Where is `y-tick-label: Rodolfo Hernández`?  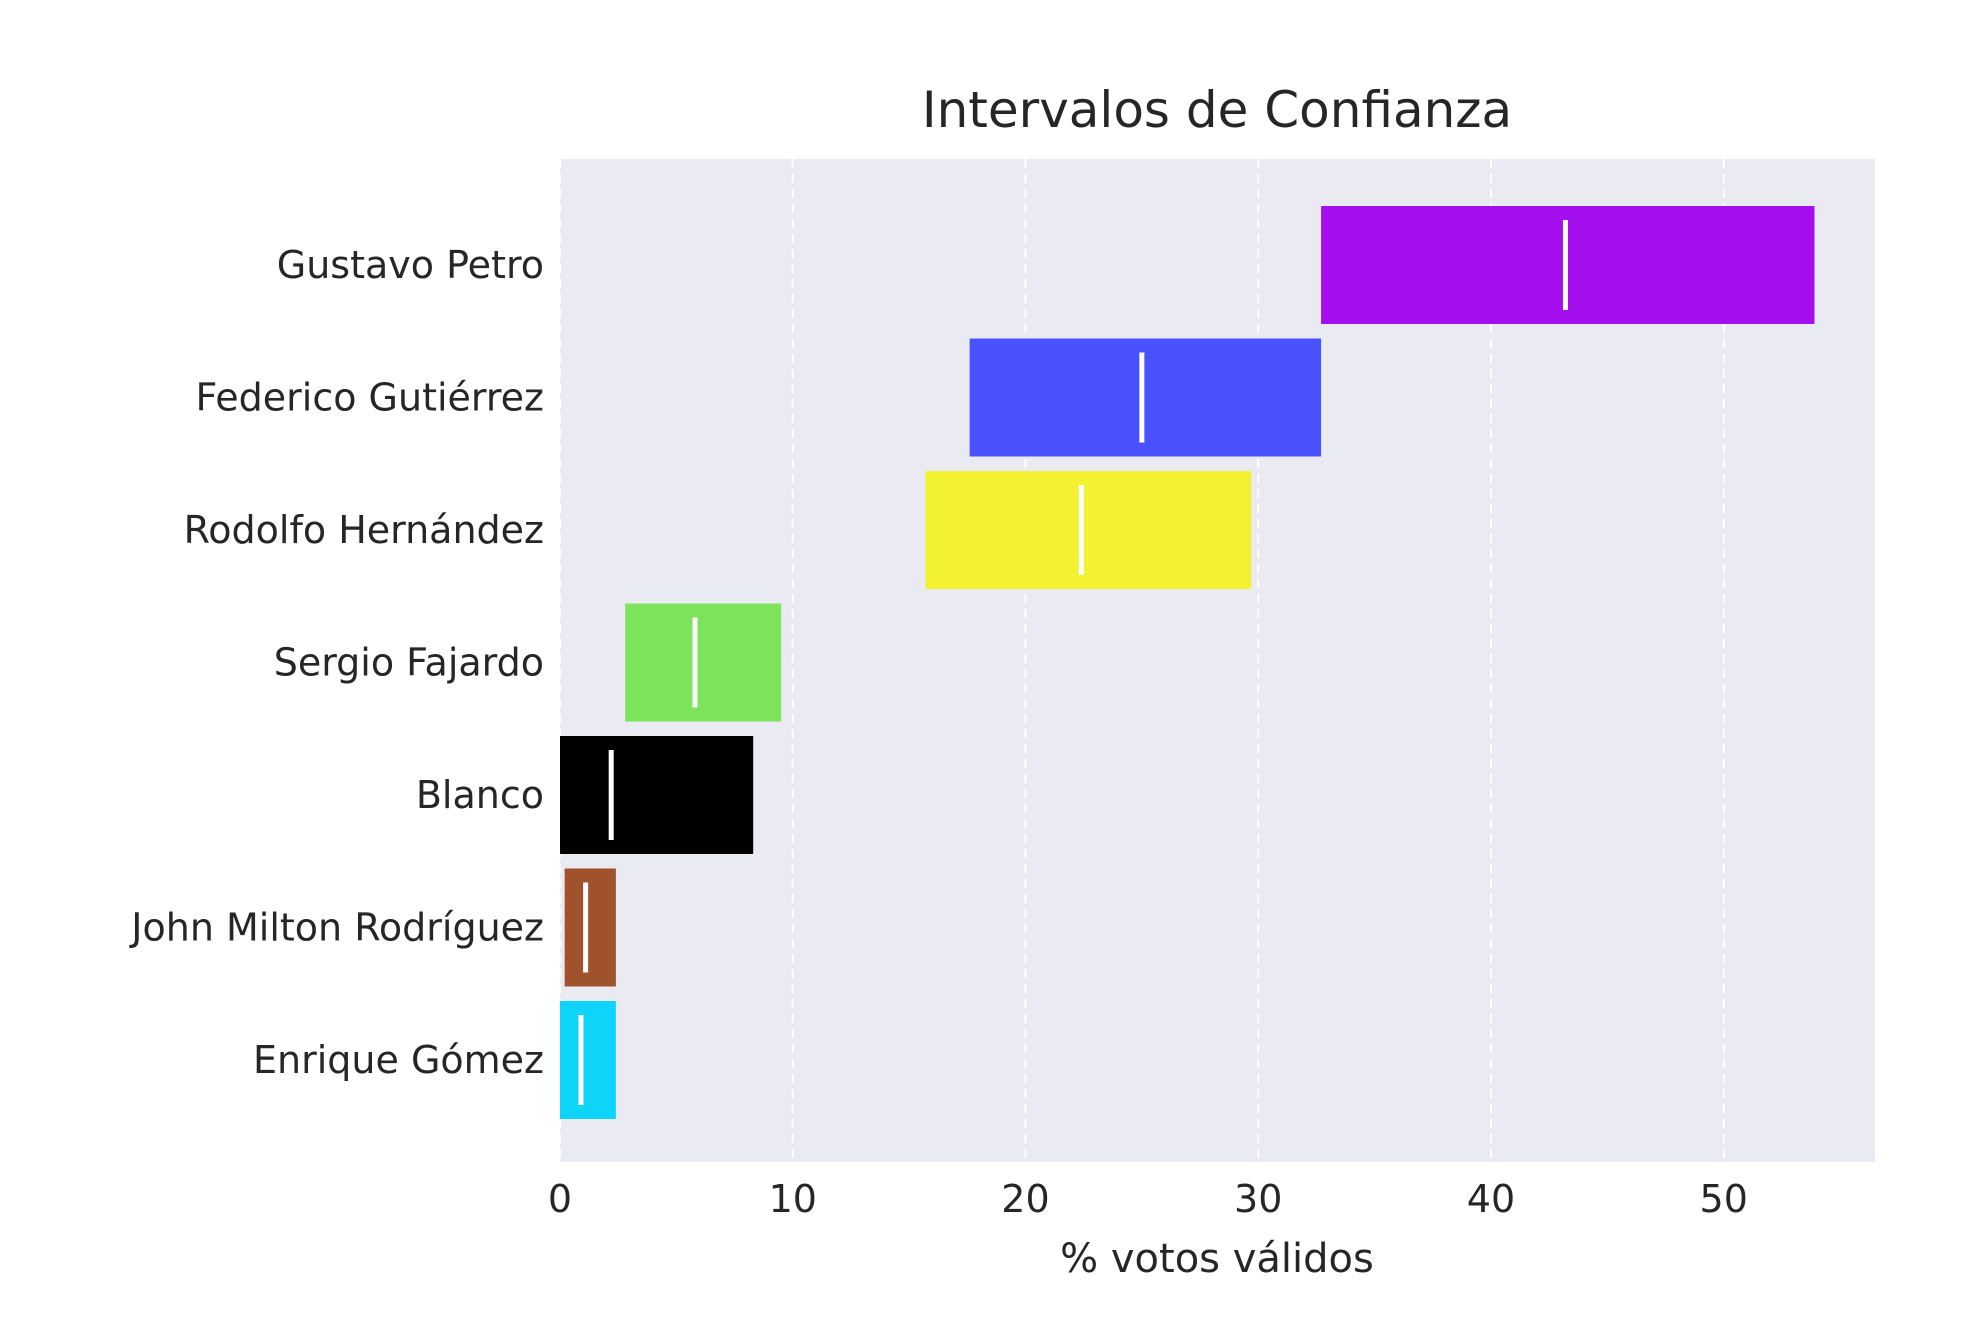
y-tick-label: Rodolfo Hernández is located at coordinates (364, 530).